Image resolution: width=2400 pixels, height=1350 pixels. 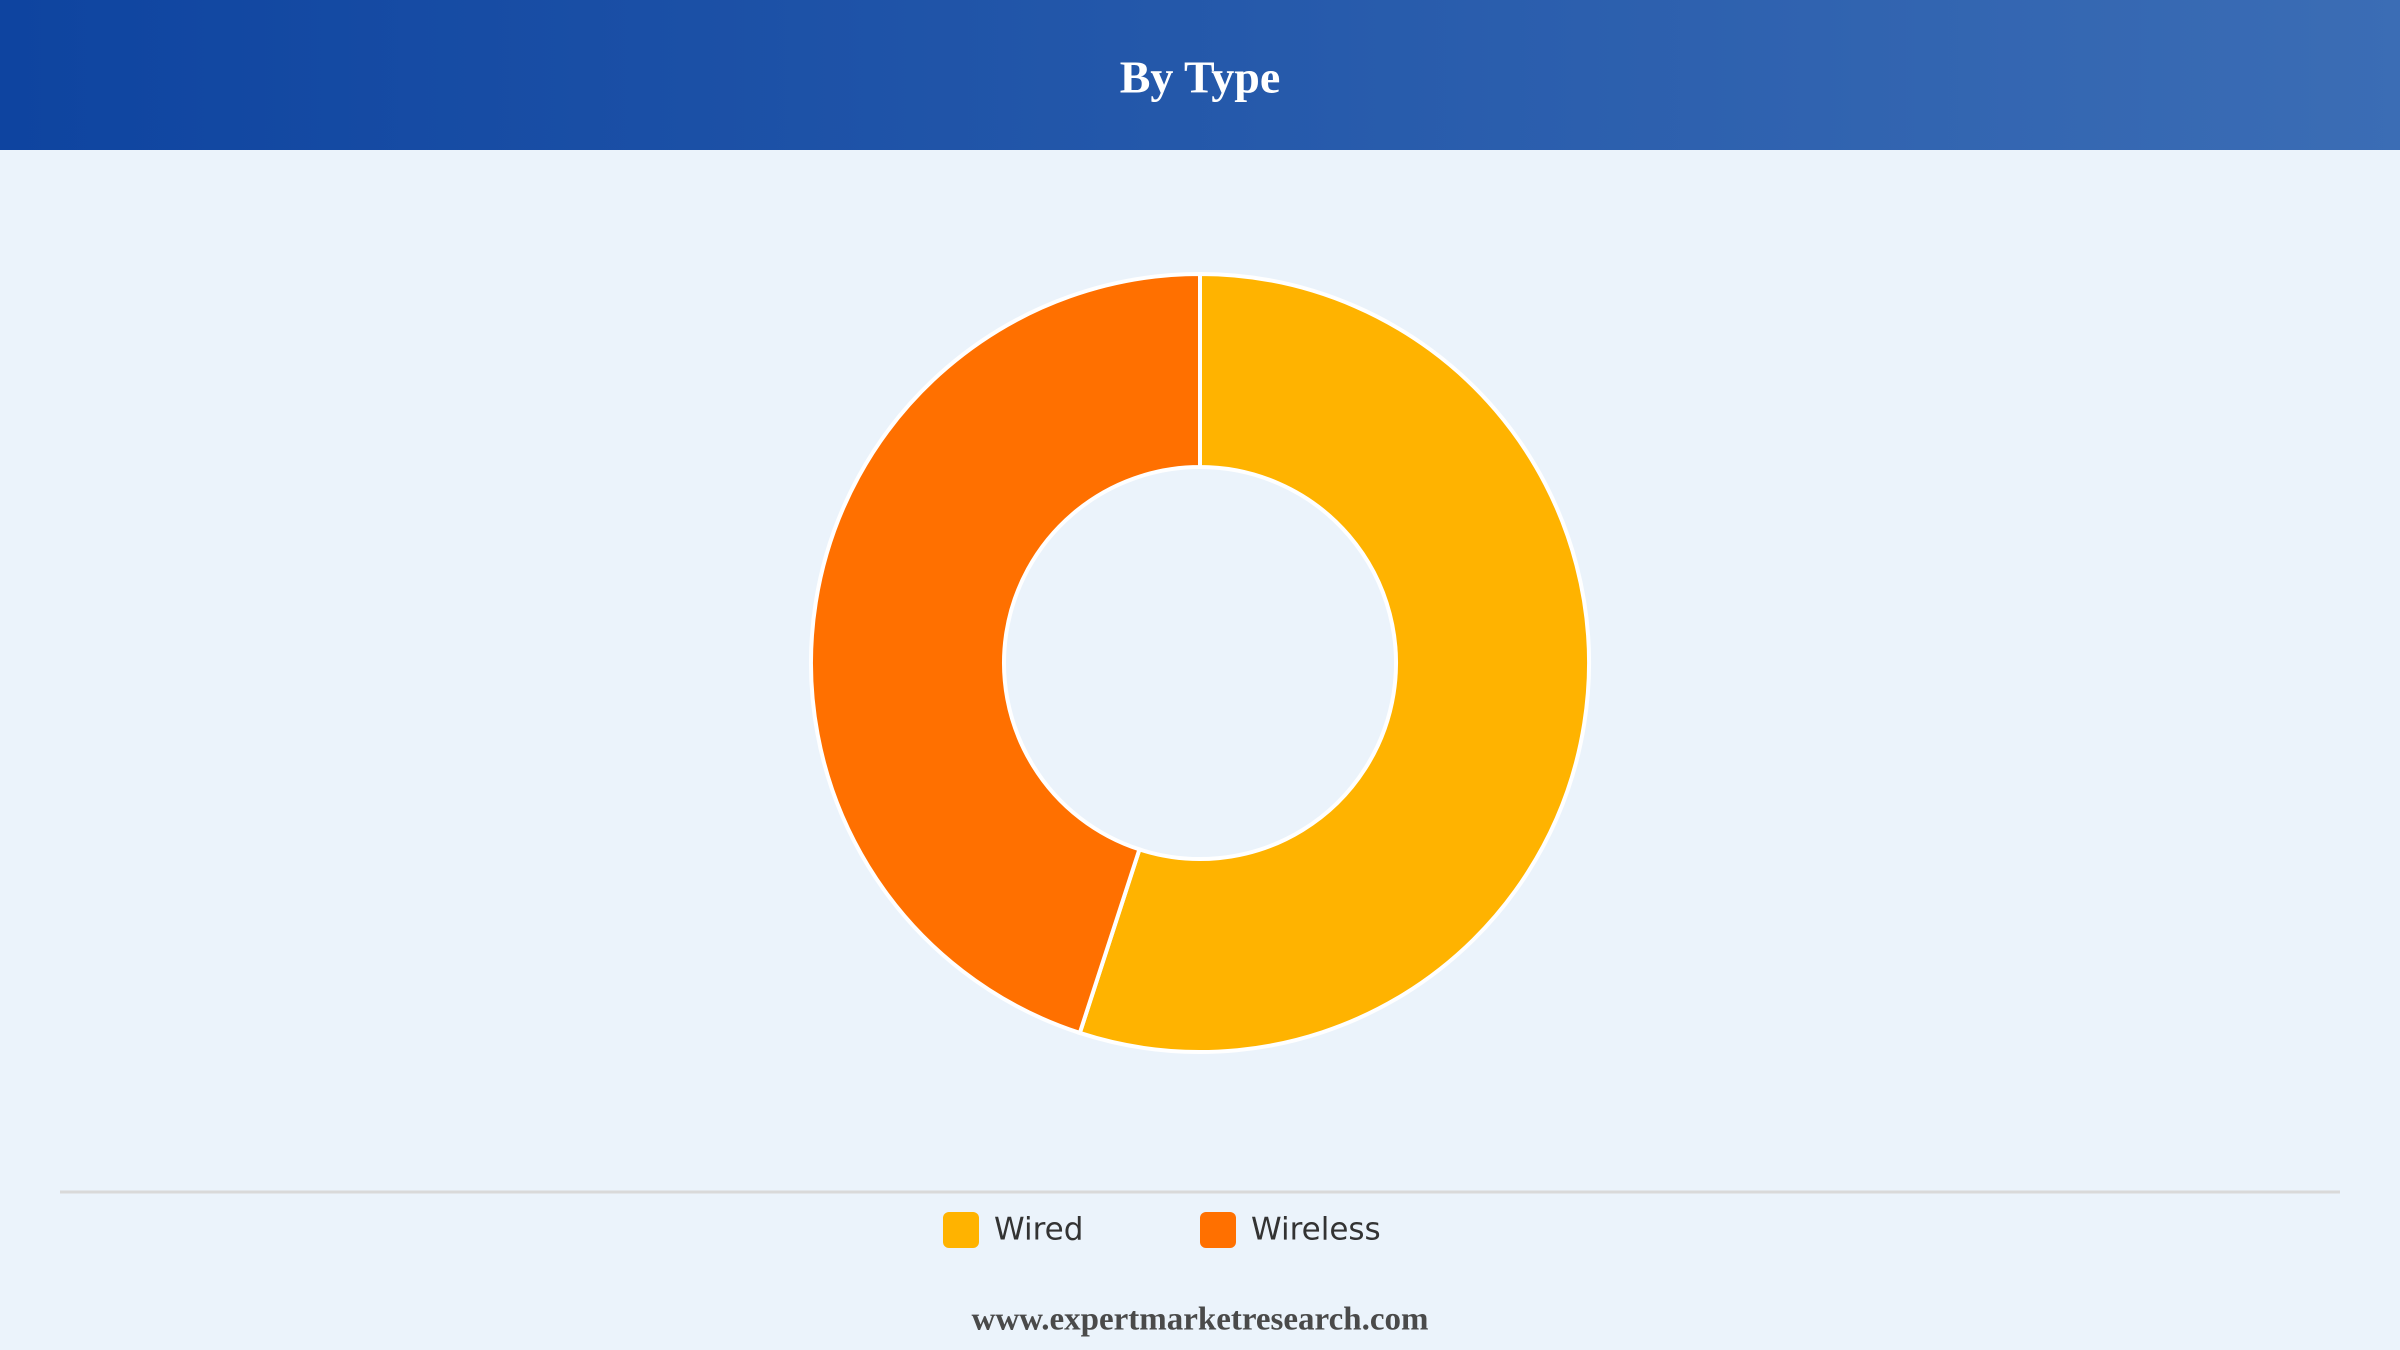 What do you see at coordinates (1038, 1230) in the screenshot?
I see `legend-label: Wired` at bounding box center [1038, 1230].